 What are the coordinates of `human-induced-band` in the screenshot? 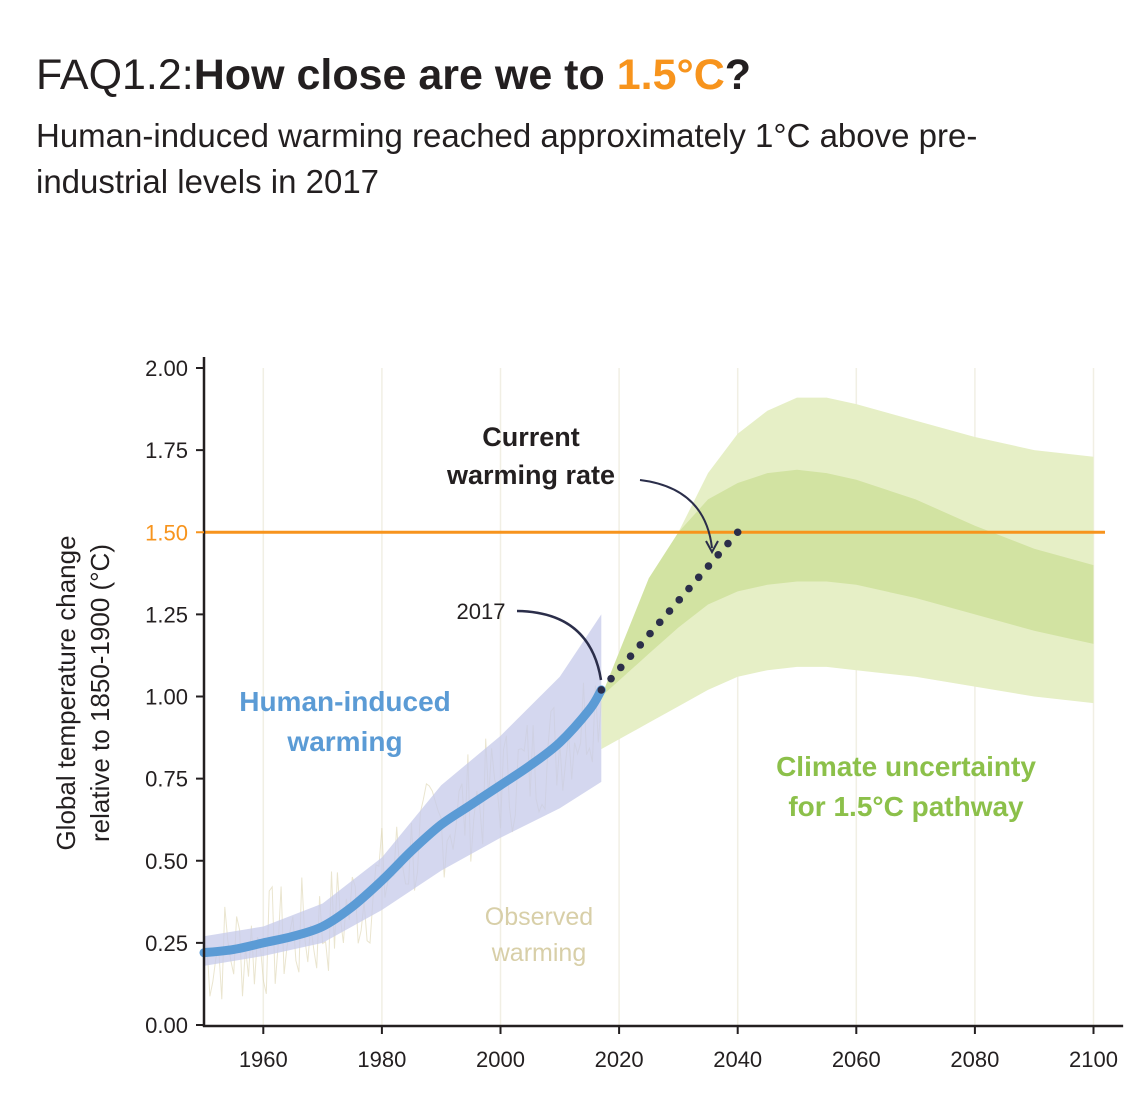 It's located at (403, 790).